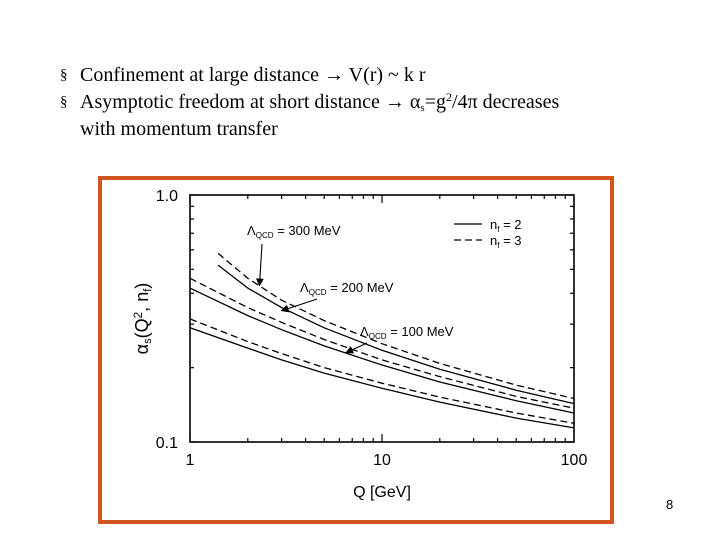 The image size is (720, 540). I want to click on y-axis-label: αs(Q2, nf), so click(143, 319).